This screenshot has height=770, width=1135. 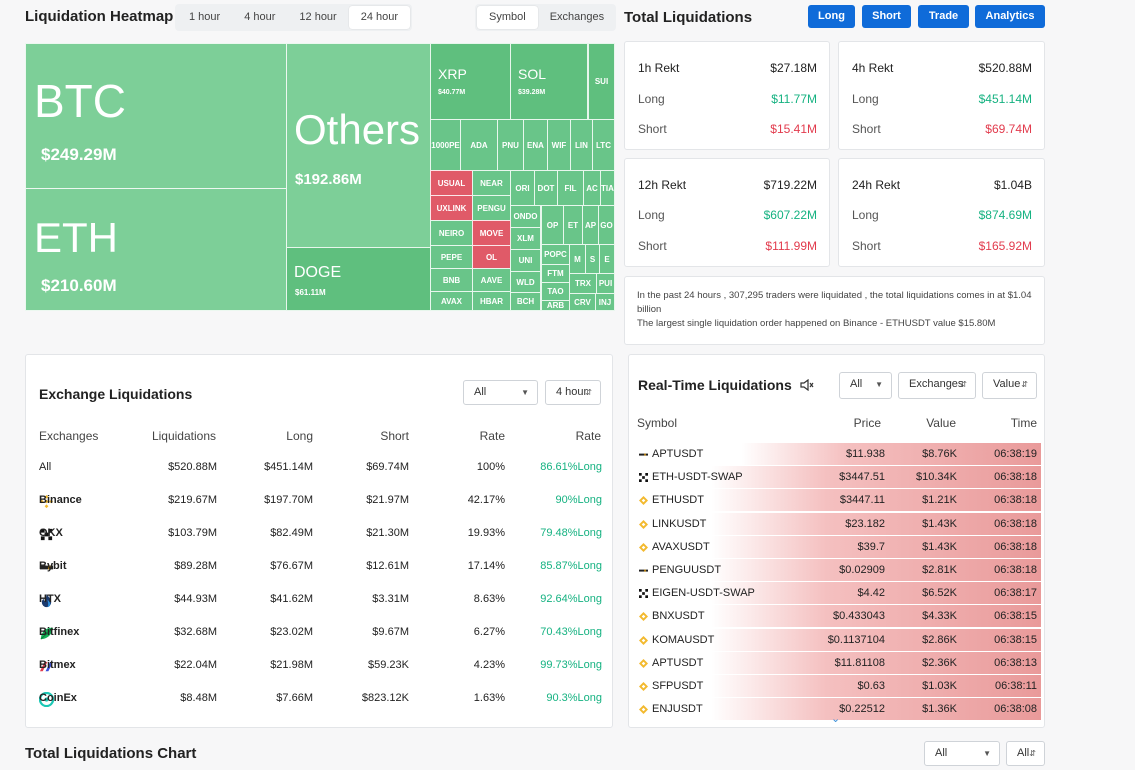 What do you see at coordinates (555, 254) in the screenshot?
I see `heatmap-tile-small: POPC` at bounding box center [555, 254].